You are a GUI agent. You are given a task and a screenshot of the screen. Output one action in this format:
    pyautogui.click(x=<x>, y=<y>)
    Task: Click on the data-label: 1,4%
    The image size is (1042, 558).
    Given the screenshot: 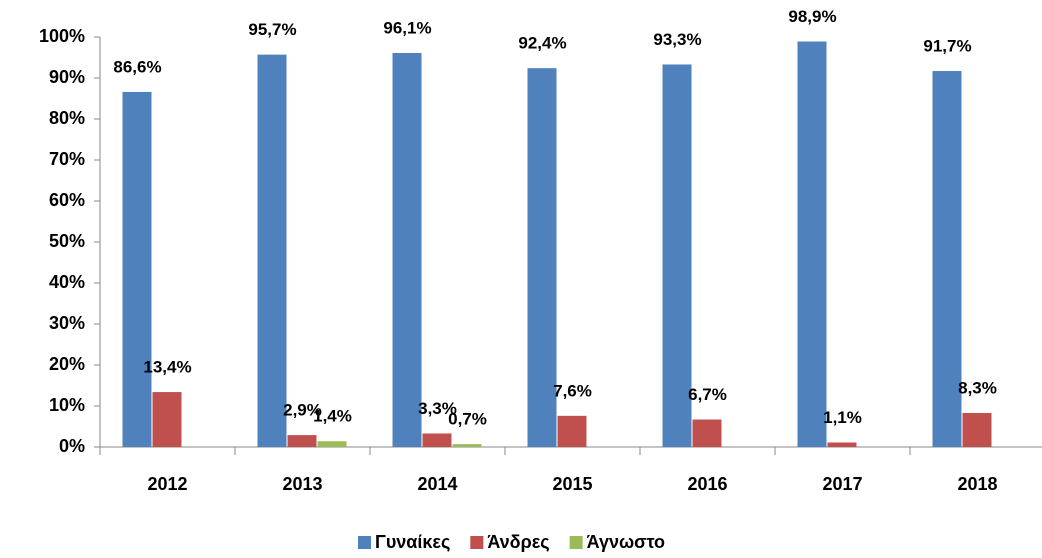 What is the action you would take?
    pyautogui.click(x=332, y=416)
    